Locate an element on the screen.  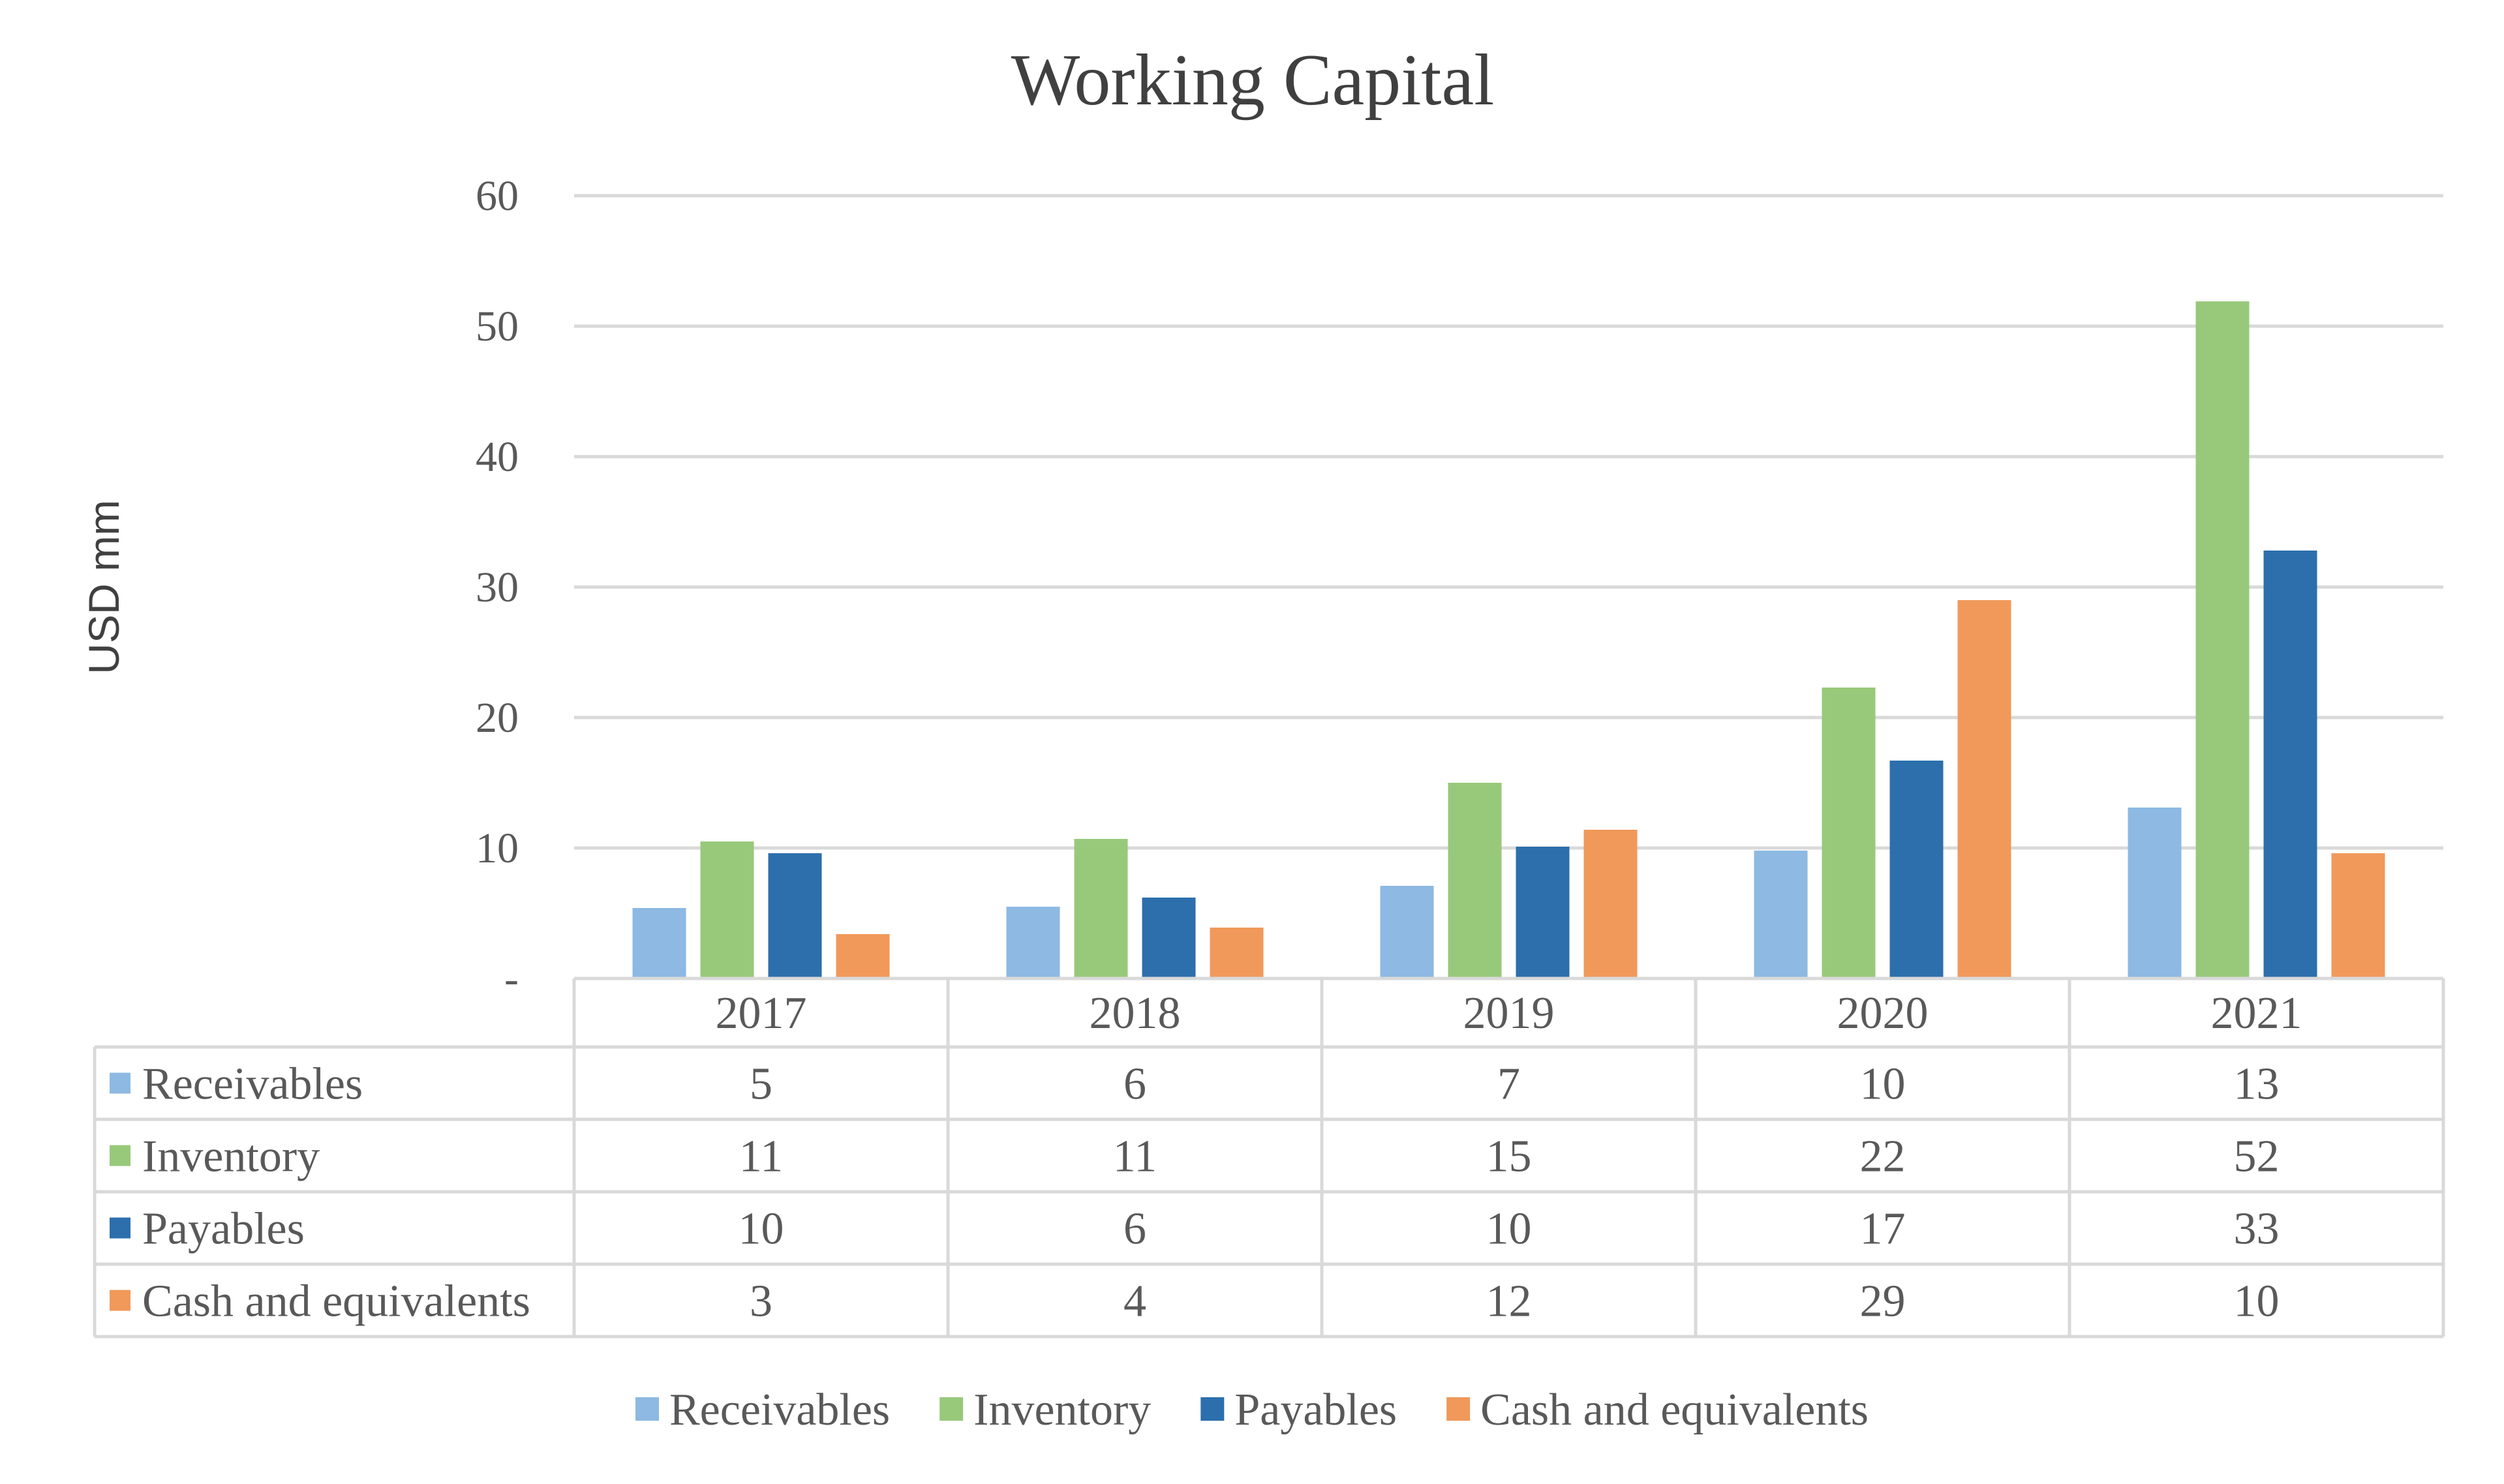
category-label: 2017 is located at coordinates (761, 1013).